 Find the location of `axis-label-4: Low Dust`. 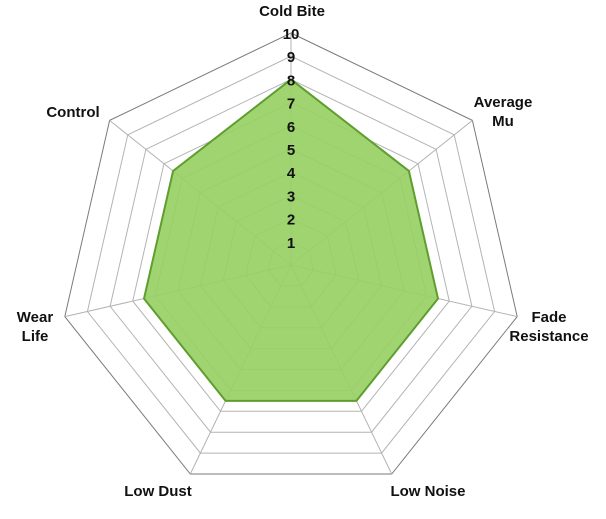

axis-label-4: Low Dust is located at coordinates (158, 491).